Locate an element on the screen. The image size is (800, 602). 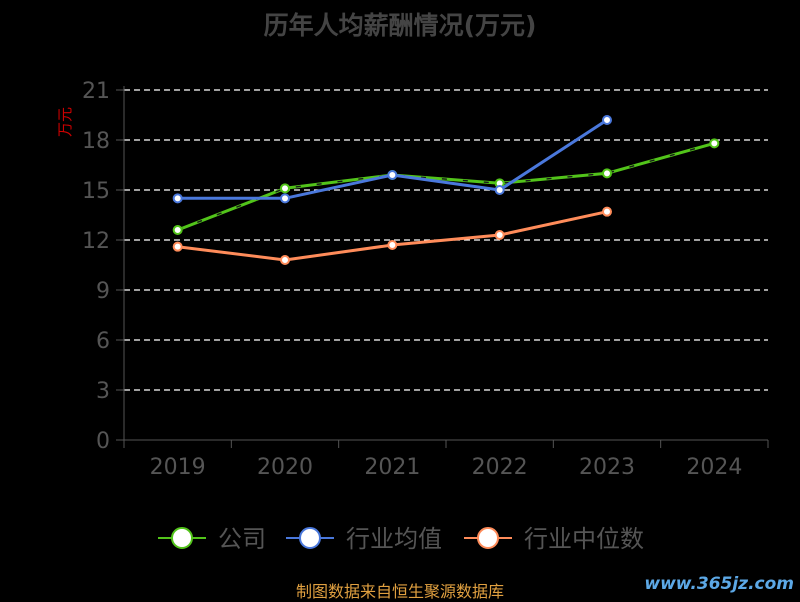
legend: 公司 行业均值 行业中位数 is located at coordinates (401, 539).